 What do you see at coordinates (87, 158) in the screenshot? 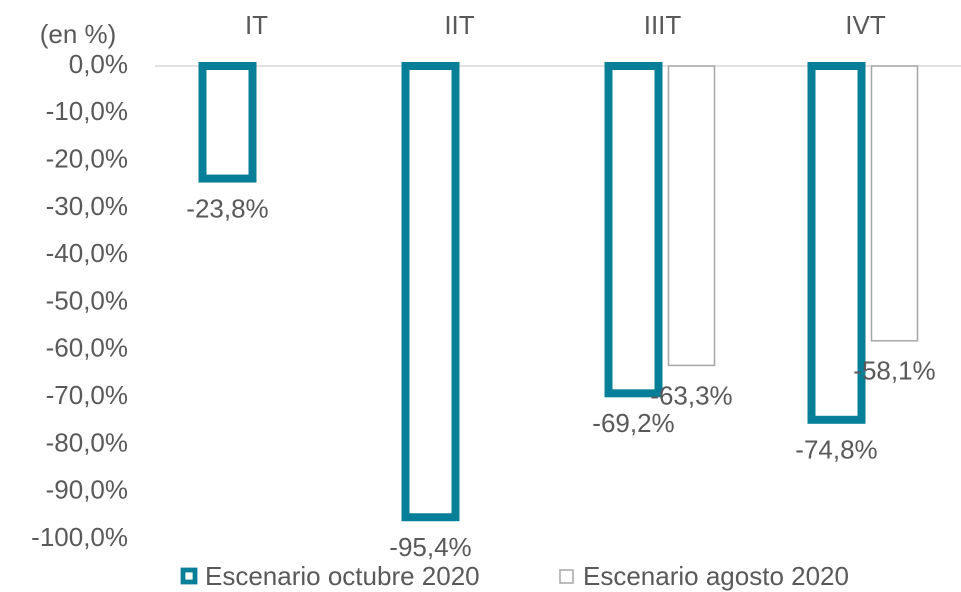
I see `y-tick-label: -20,0%` at bounding box center [87, 158].